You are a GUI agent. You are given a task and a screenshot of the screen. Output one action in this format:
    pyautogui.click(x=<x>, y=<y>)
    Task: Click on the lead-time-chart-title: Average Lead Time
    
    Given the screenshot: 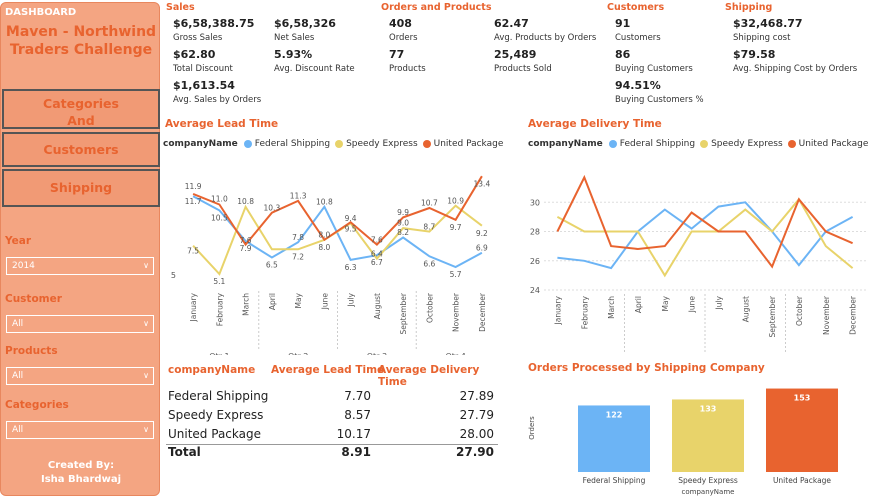 What is the action you would take?
    pyautogui.click(x=222, y=124)
    